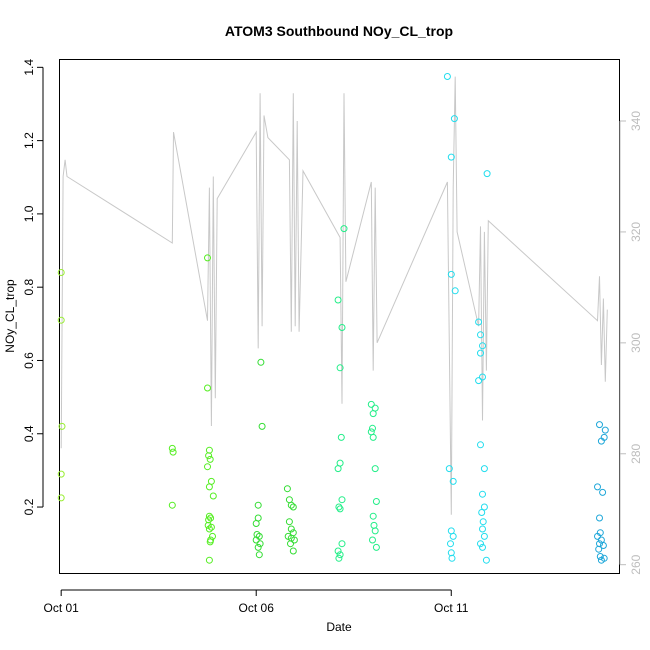  Describe the element at coordinates (10, 316) in the screenshot. I see `y-axis-label: NOy_CL_trop` at that location.